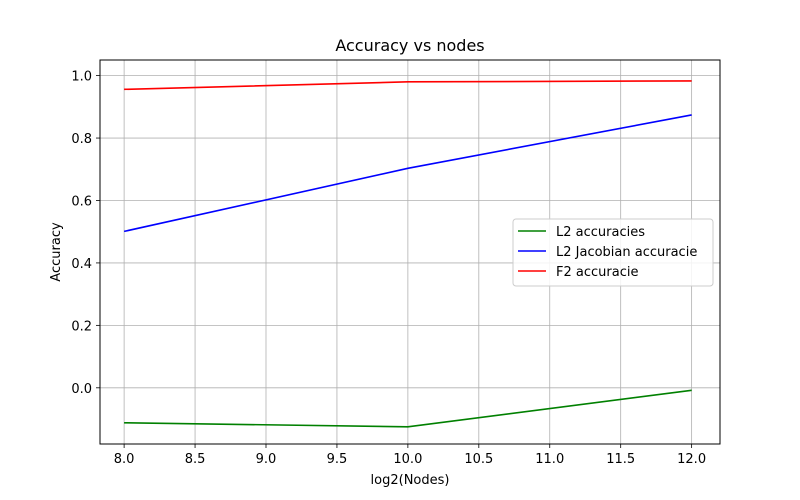  I want to click on chart-title: Accuracy vs nodes, so click(409, 45).